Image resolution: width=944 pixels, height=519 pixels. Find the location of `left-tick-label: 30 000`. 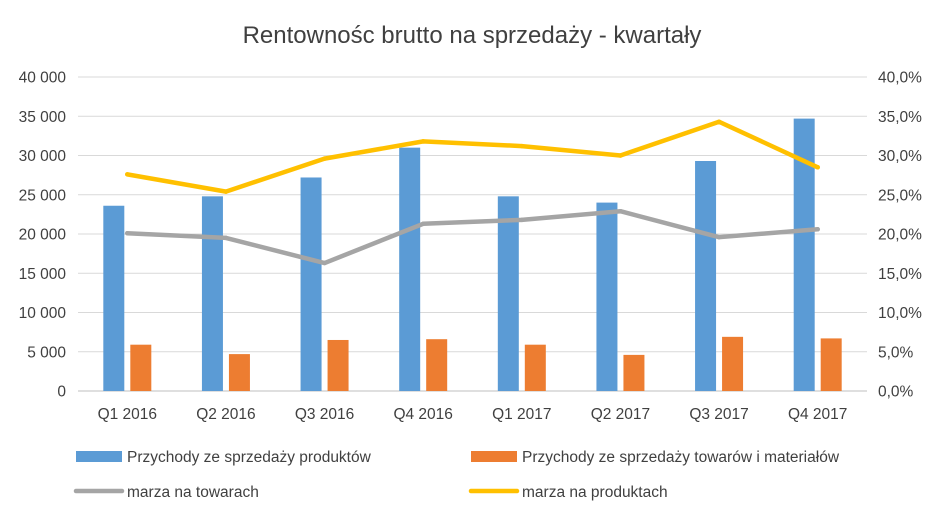

left-tick-label: 30 000 is located at coordinates (43, 156).